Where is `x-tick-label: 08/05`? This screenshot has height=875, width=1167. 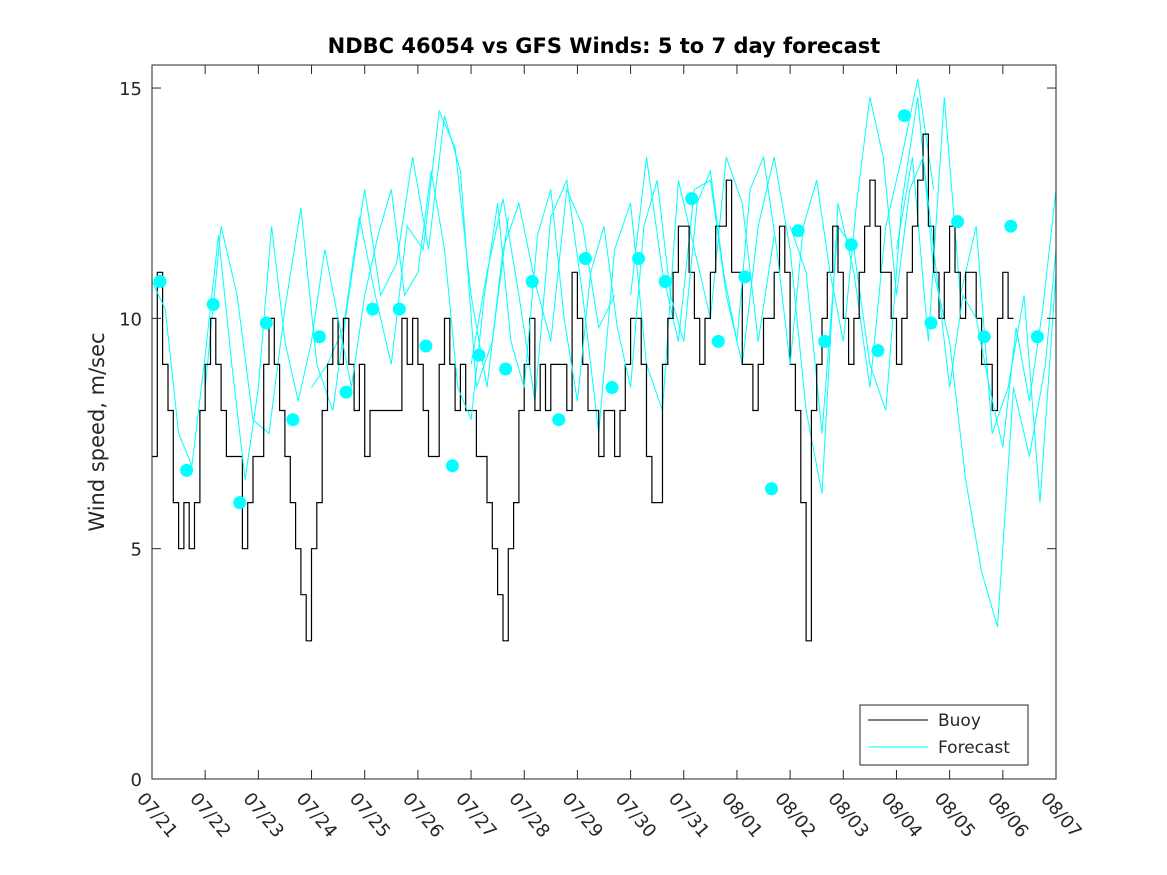 x-tick-label: 08/05 is located at coordinates (954, 815).